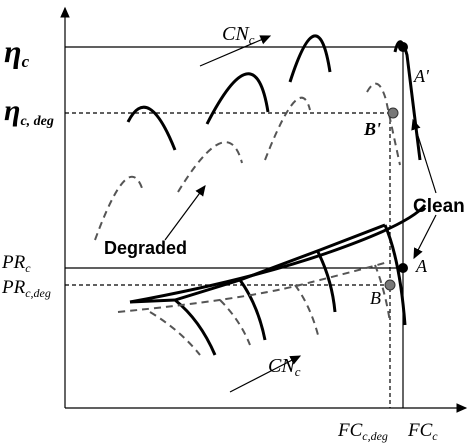 This screenshot has width=474, height=444. Describe the element at coordinates (372, 129) in the screenshot. I see `point-label: B'` at that location.